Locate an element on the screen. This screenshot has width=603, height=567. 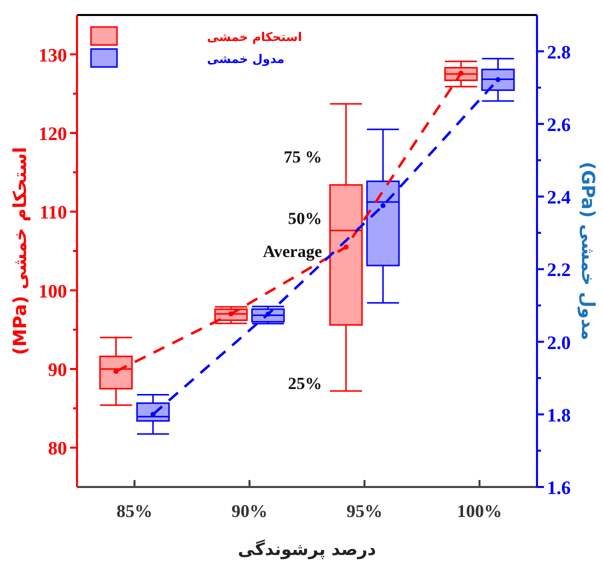
y2-axis-title: مدول خمشی (GPa) is located at coordinates (587, 251).